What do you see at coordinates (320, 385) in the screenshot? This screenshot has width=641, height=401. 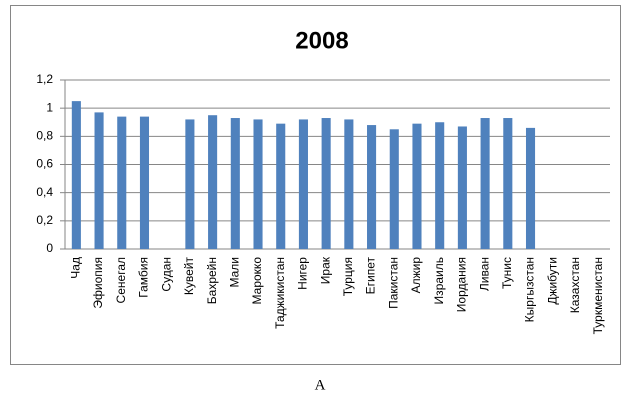 I see `caption: A` at bounding box center [320, 385].